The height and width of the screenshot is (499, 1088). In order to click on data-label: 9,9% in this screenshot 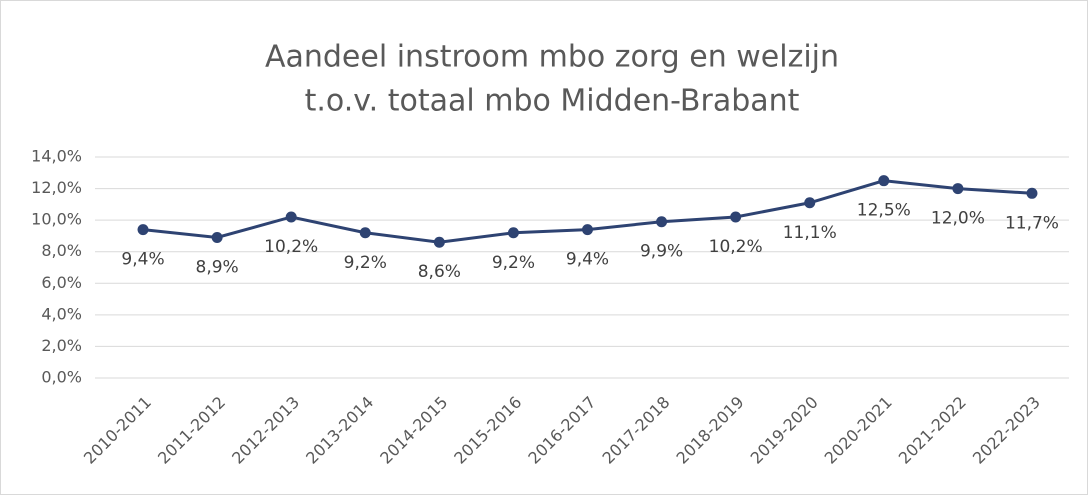, I will do `click(661, 252)`.